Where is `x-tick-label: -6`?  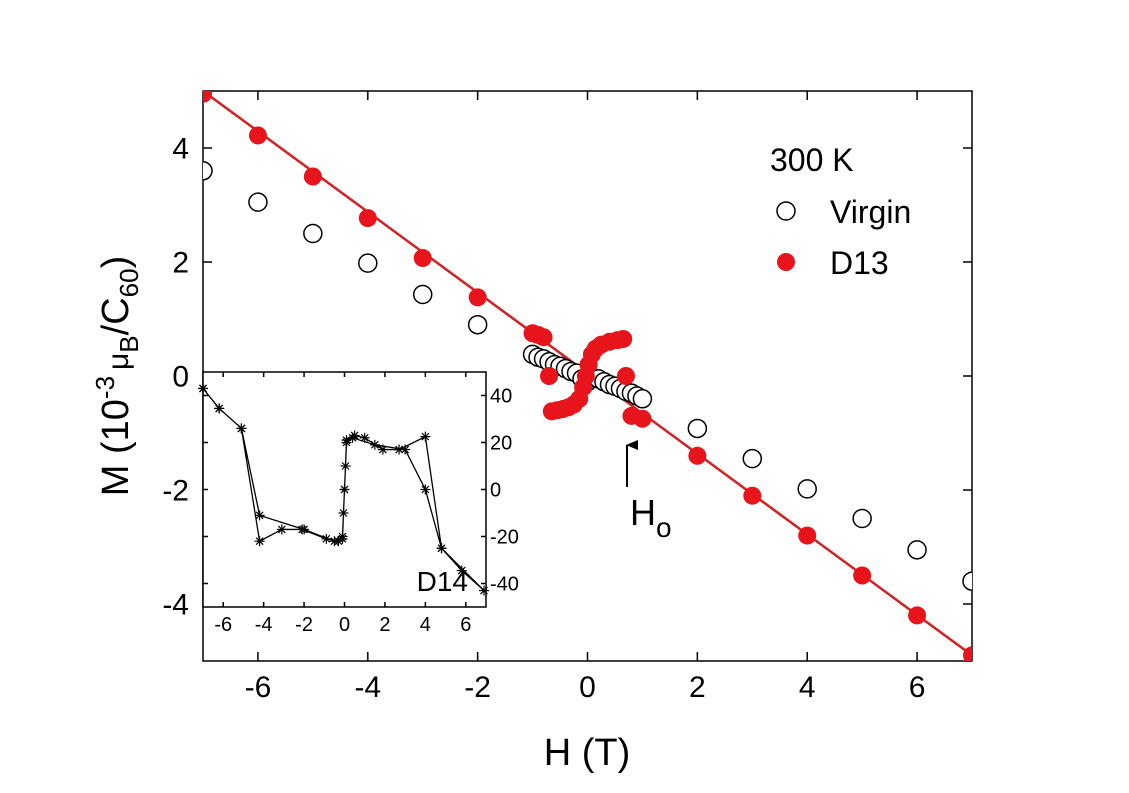 x-tick-label: -6 is located at coordinates (223, 625).